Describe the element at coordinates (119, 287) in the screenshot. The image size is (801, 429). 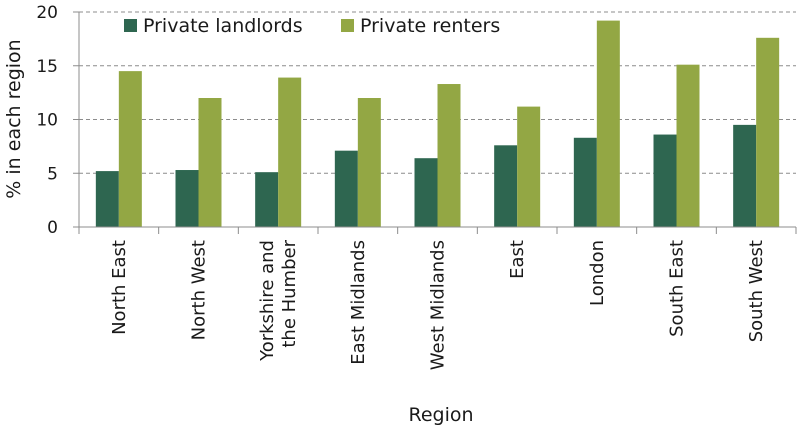
I see `x-tick-label: North East` at that location.